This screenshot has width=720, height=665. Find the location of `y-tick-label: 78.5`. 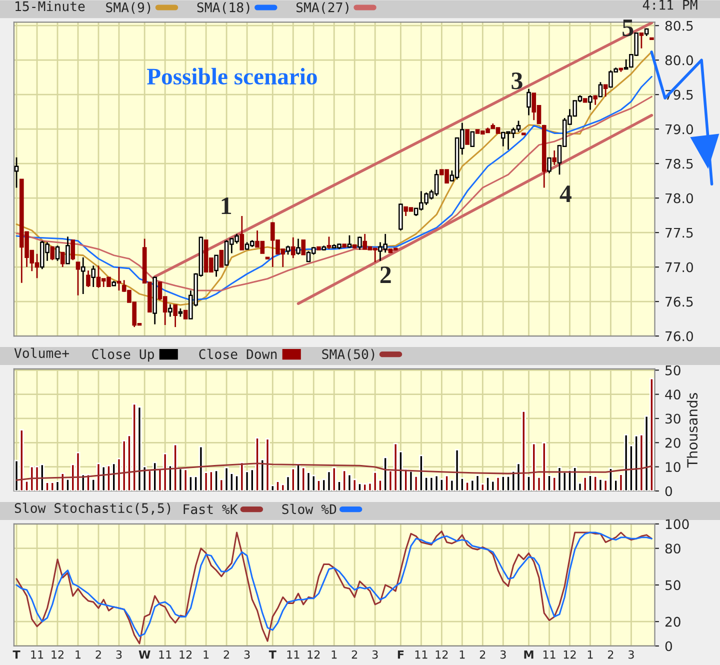

y-tick-label: 78.5 is located at coordinates (679, 163).